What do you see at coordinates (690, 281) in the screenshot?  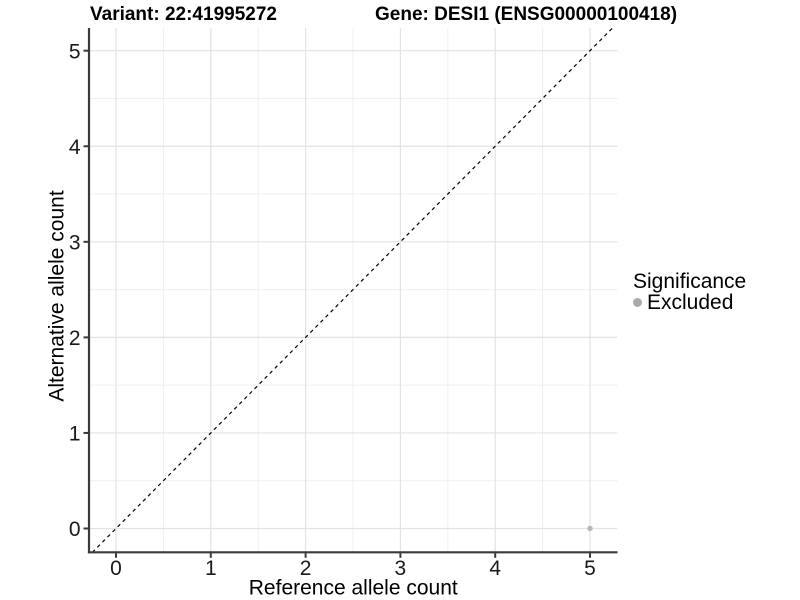 I see `legend-title: Significance` at bounding box center [690, 281].